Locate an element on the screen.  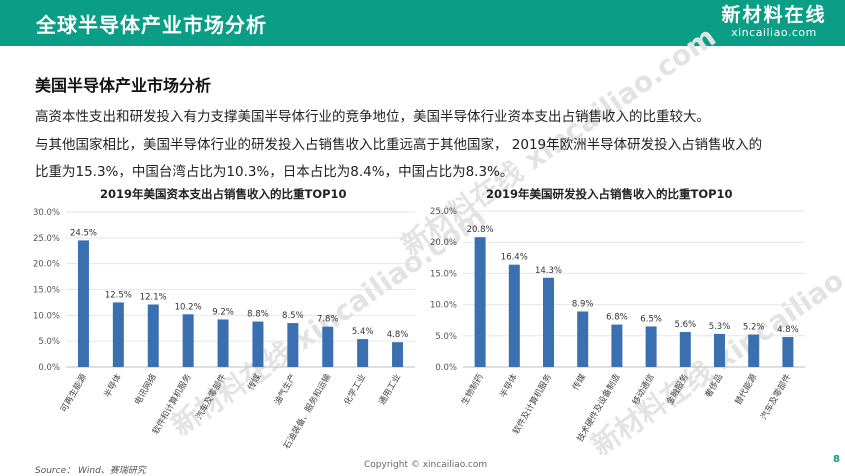
category-label: 可再生能源 is located at coordinates (73, 393).